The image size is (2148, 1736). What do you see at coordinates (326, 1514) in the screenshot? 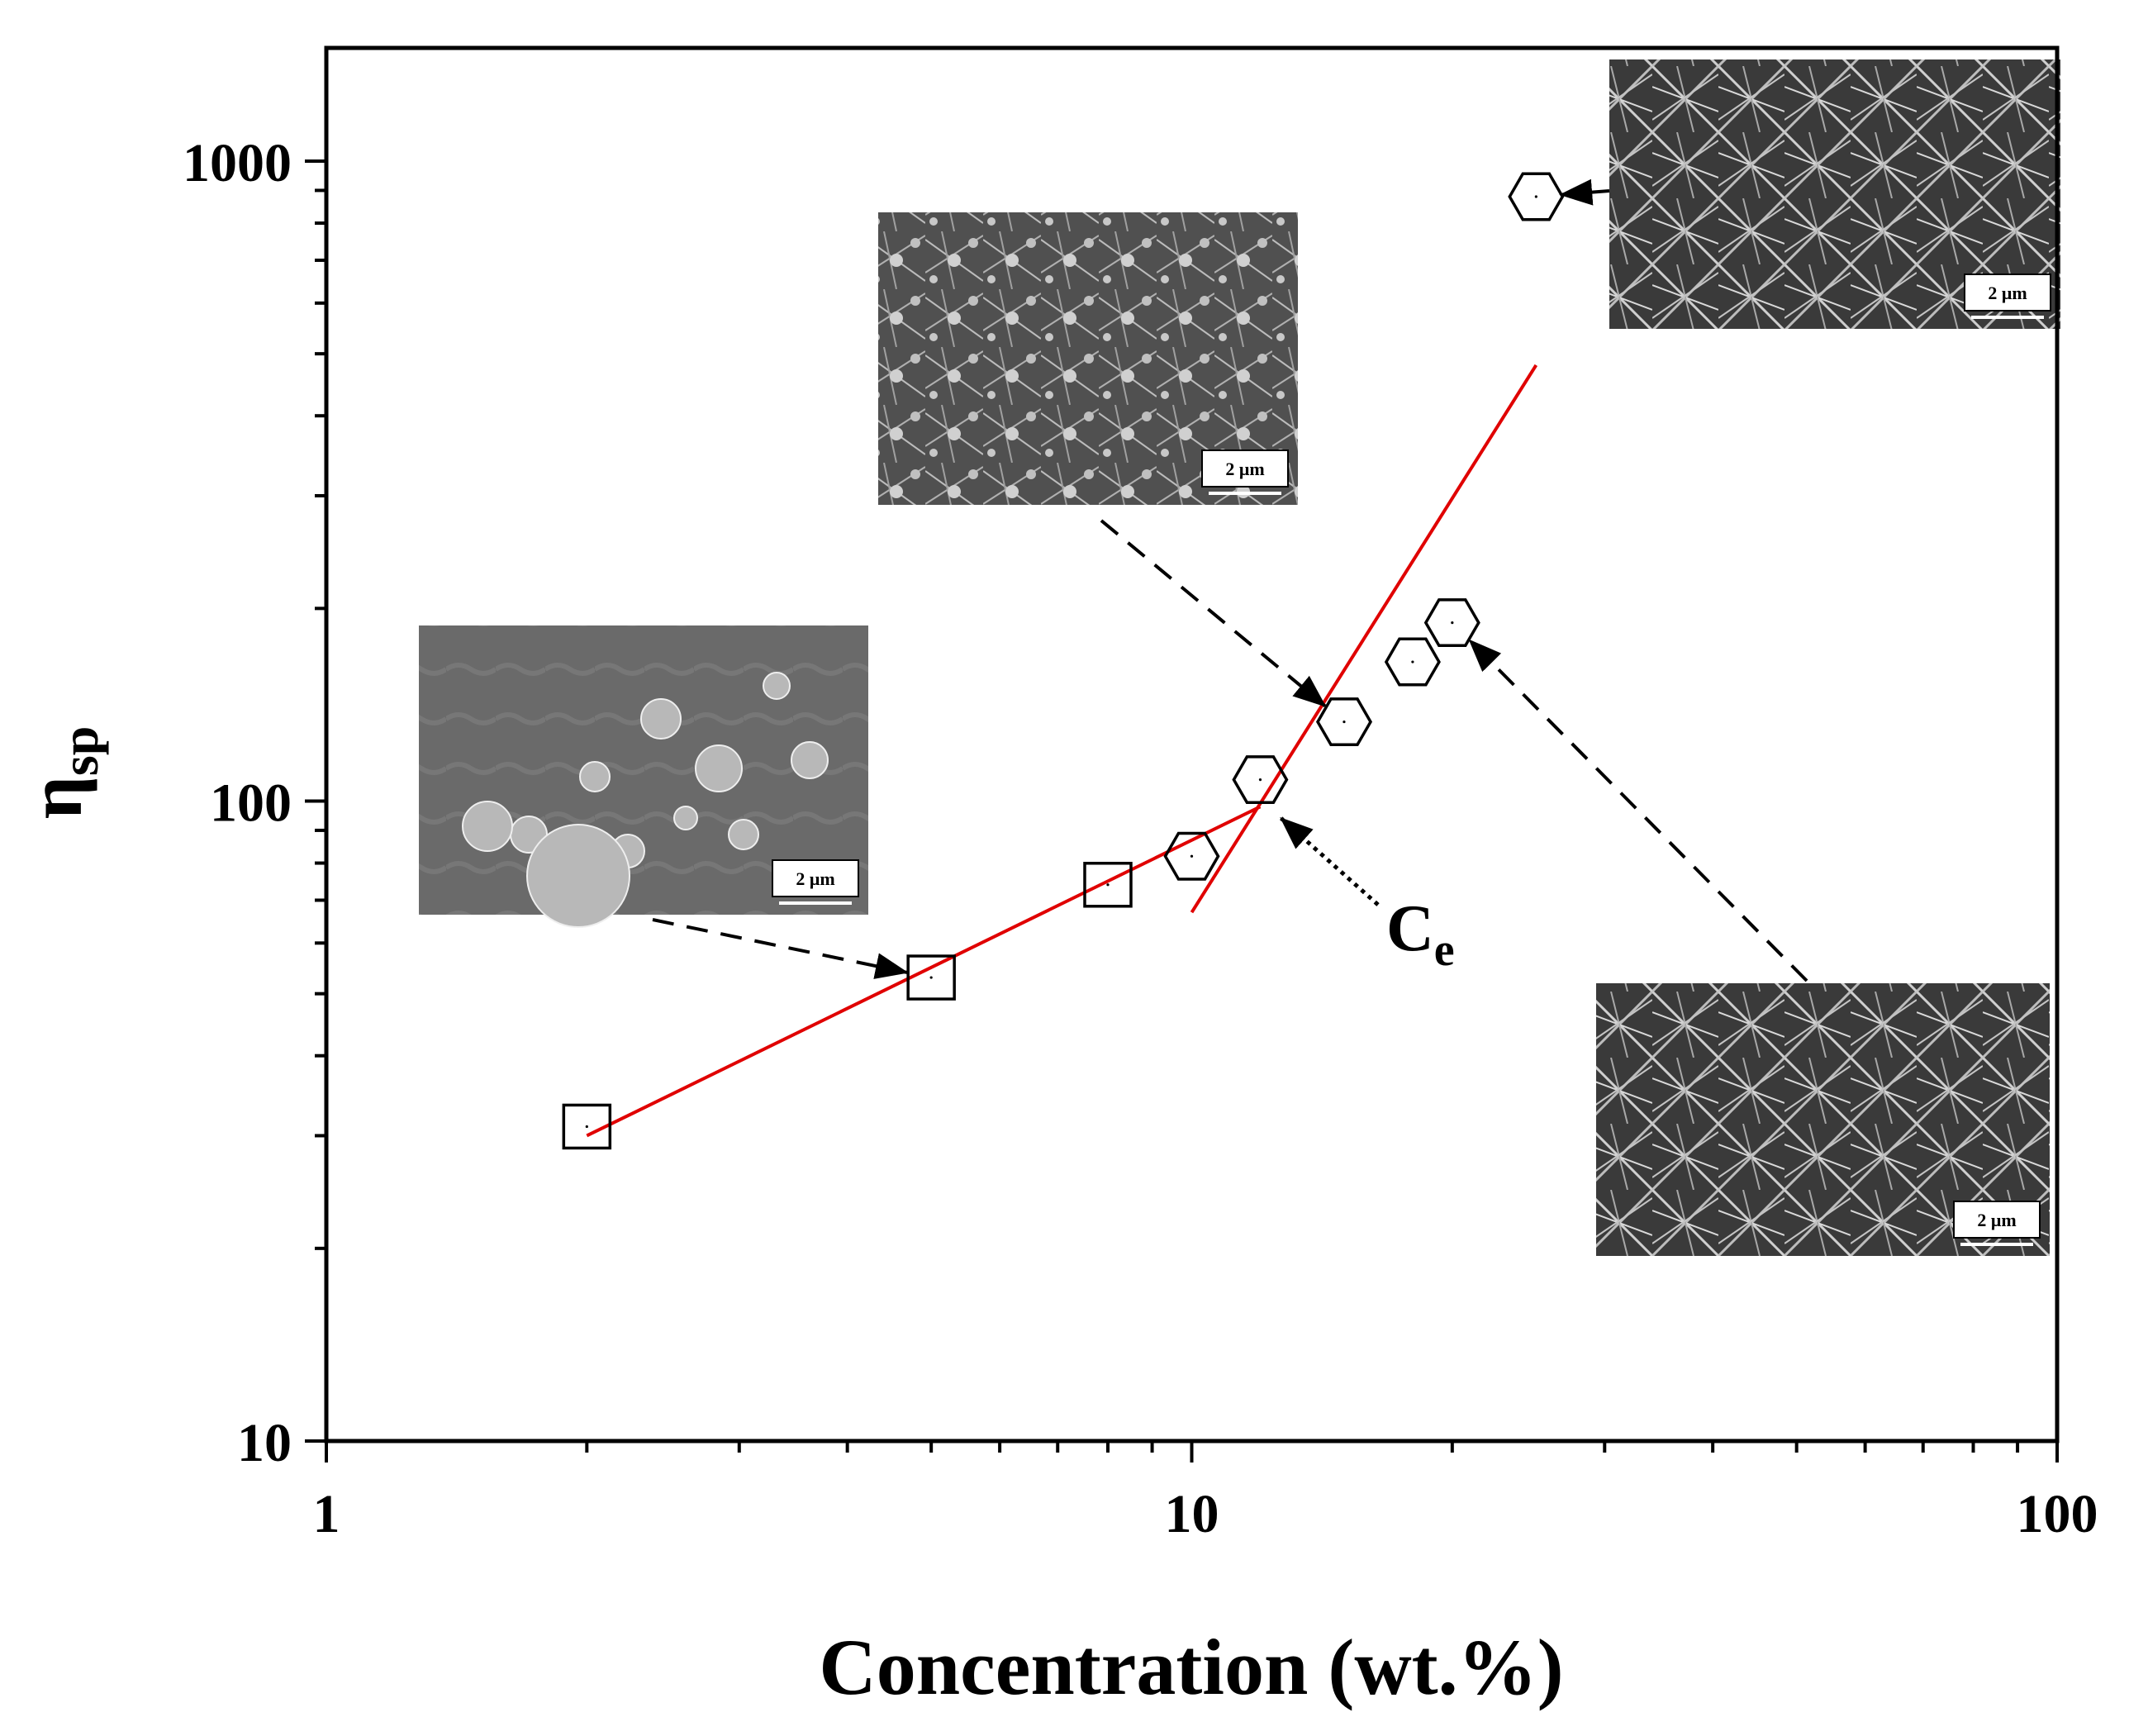
I see `x-tick-label: 1` at bounding box center [326, 1514].